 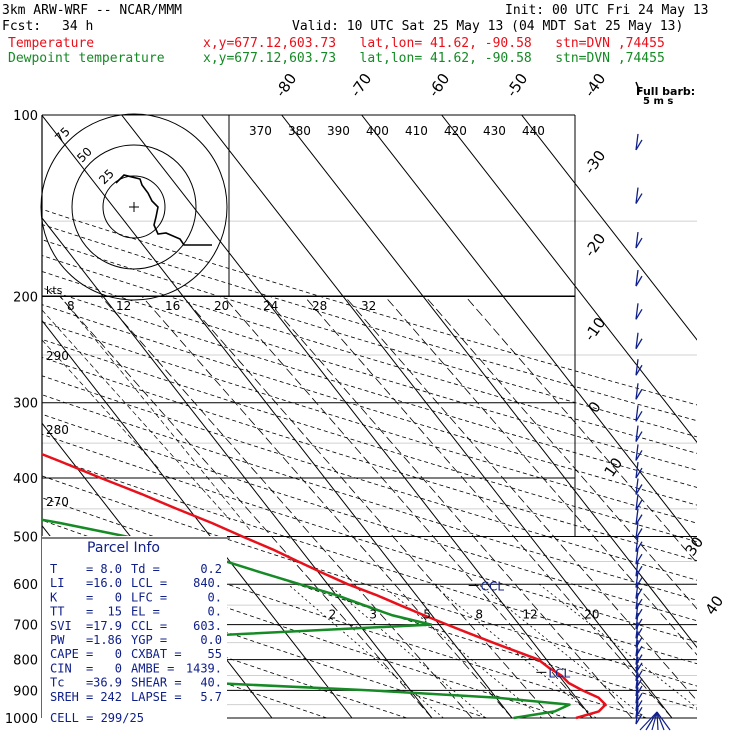 What do you see at coordinates (215, 612) in the screenshot?
I see `parcel-value: 0.` at bounding box center [215, 612].